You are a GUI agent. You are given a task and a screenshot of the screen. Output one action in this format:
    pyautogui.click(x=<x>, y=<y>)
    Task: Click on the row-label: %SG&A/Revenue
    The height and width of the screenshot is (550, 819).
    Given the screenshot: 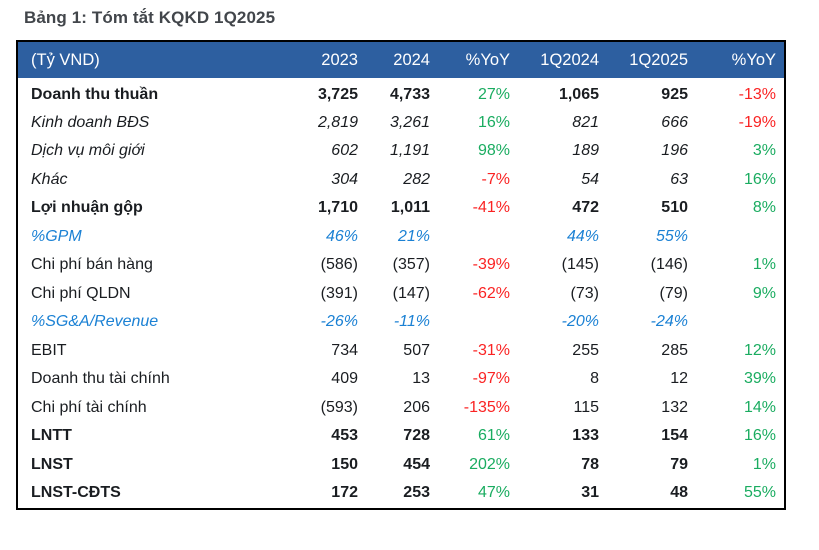 What is the action you would take?
    pyautogui.click(x=95, y=322)
    